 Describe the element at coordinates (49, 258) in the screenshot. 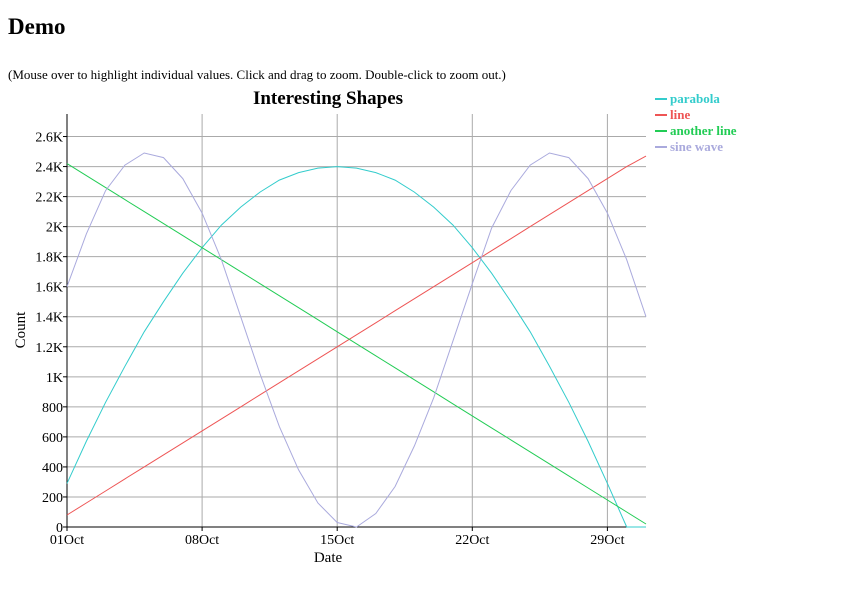

I see `y-tick-label: 1.8K` at that location.